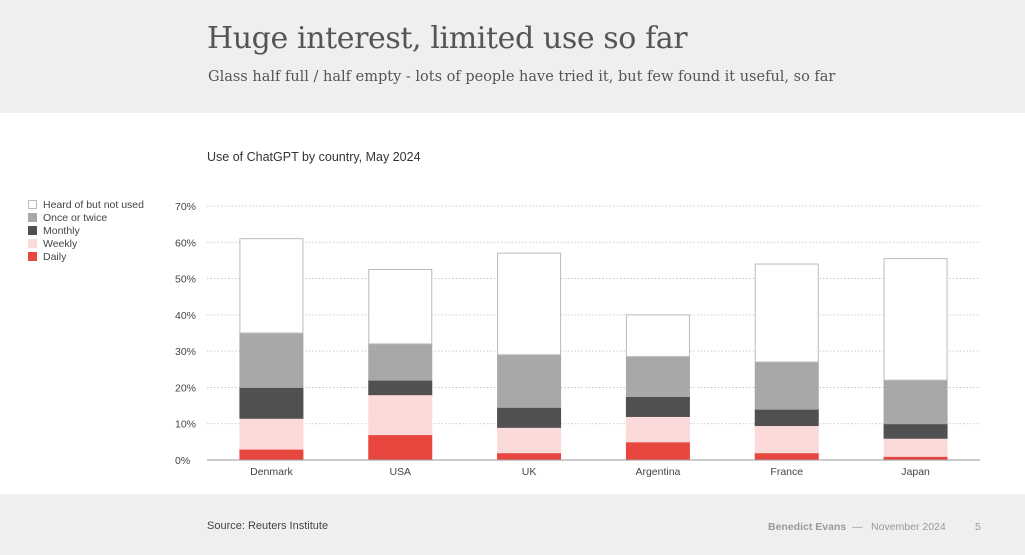 The height and width of the screenshot is (555, 1025). Describe the element at coordinates (86, 256) in the screenshot. I see `legend-item-daily: Daily` at that location.